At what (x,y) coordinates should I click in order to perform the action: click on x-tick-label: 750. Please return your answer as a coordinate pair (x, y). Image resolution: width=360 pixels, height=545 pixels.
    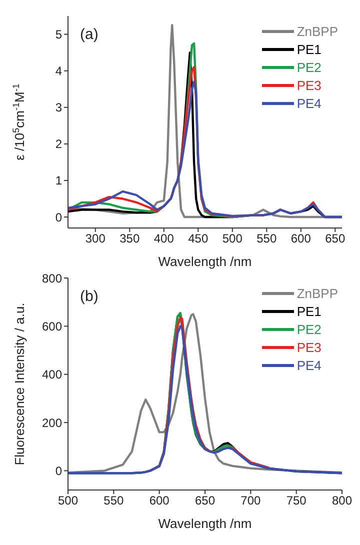
    Looking at the image, I should click on (296, 501).